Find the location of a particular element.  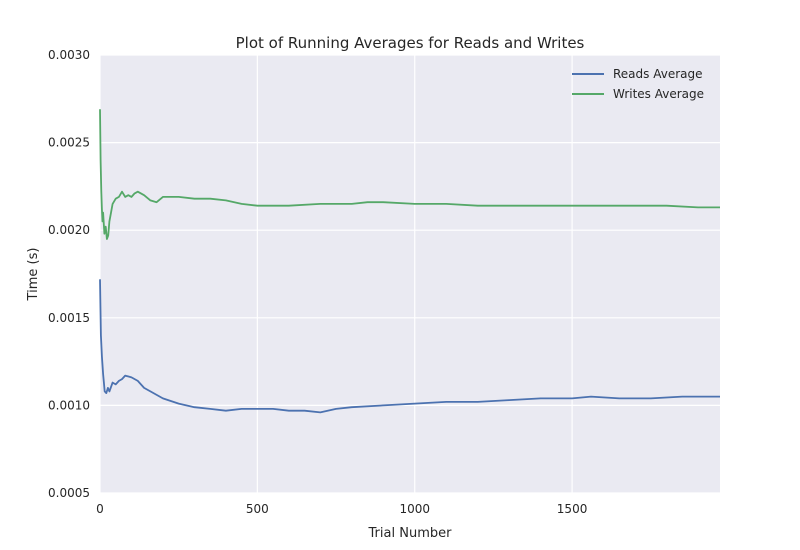

x-tick-label: 1000 is located at coordinates (414, 509).